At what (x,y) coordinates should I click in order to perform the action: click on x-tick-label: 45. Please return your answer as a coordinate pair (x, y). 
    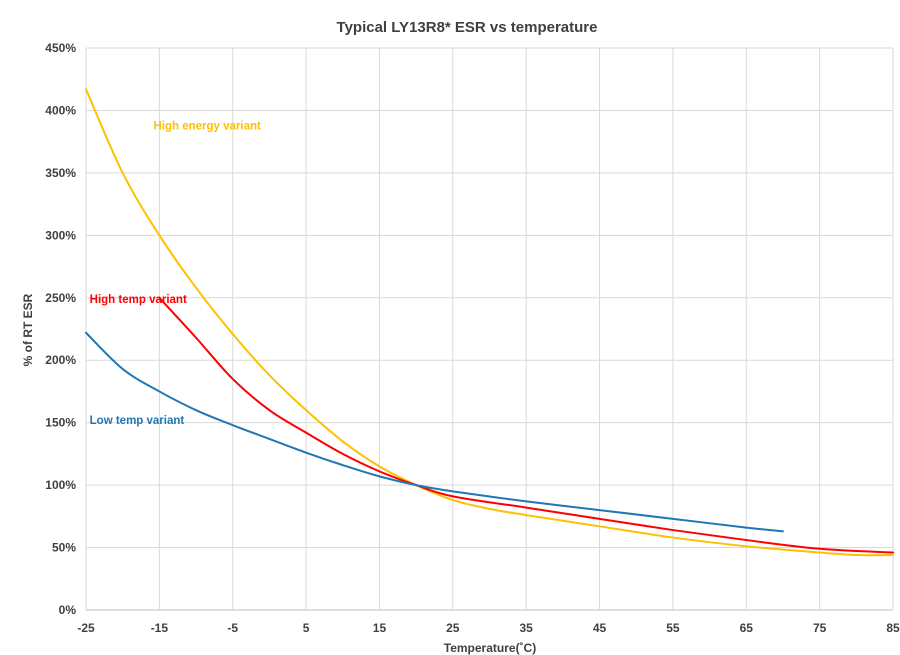
    Looking at the image, I should click on (600, 628).